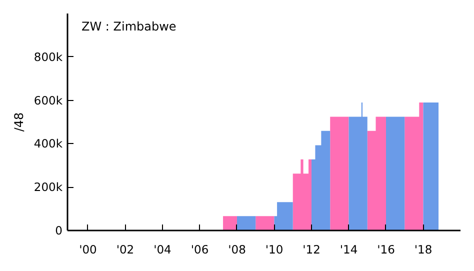  What do you see at coordinates (48, 100) in the screenshot?
I see `y-tick-label: 600k` at bounding box center [48, 100].